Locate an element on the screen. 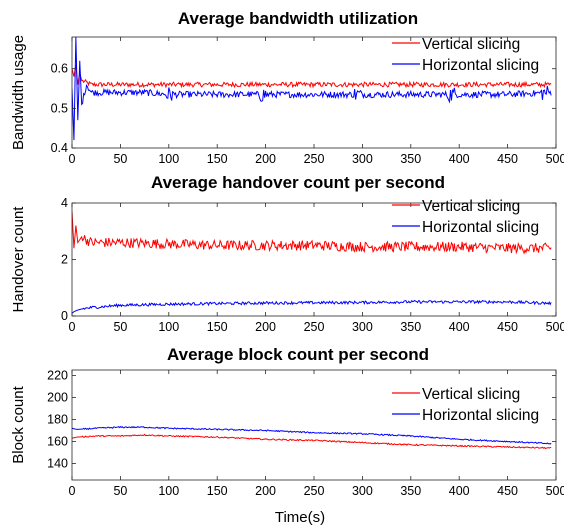  y-tick-label: 0.6 is located at coordinates (59, 69).